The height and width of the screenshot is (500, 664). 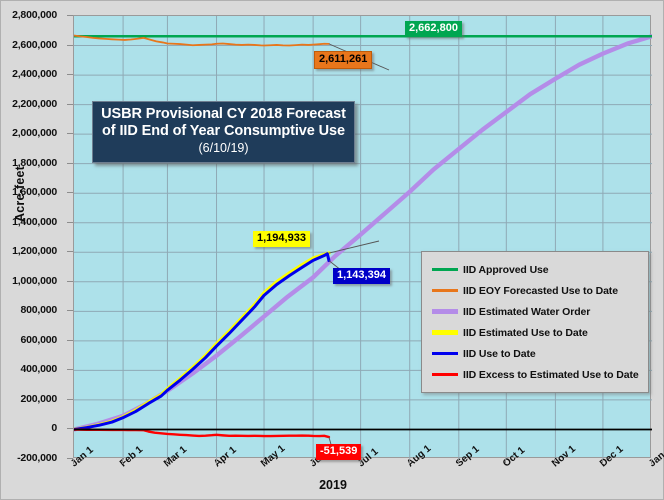 I want to click on legend-item-label: IID Approved Use, so click(x=506, y=269).